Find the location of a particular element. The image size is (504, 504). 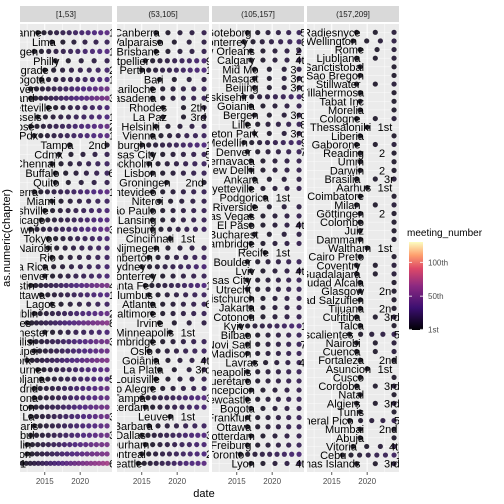

point-label: Atlanta is located at coordinates (139, 305).